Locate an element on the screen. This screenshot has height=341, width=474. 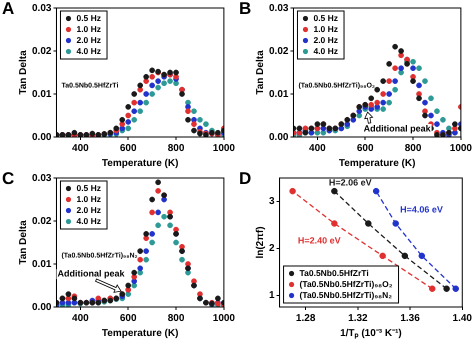
y-axis-title: ln(2πf) is located at coordinates (260, 242).